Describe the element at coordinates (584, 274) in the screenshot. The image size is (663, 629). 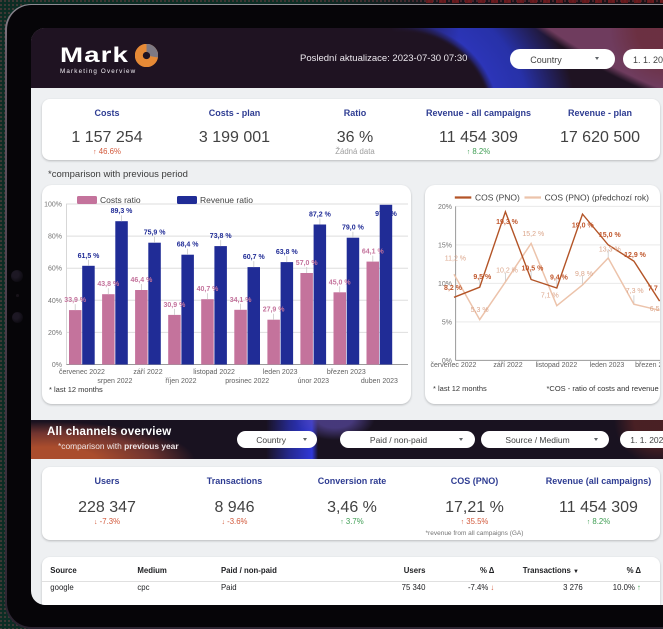
I see `svg-text: 9,8 %` at that location.